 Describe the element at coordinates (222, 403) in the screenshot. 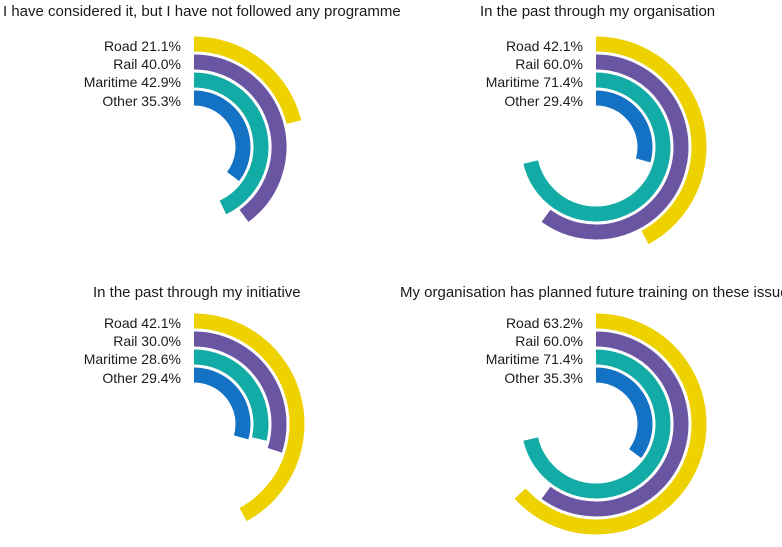

I see `panel-3-arc-other` at that location.